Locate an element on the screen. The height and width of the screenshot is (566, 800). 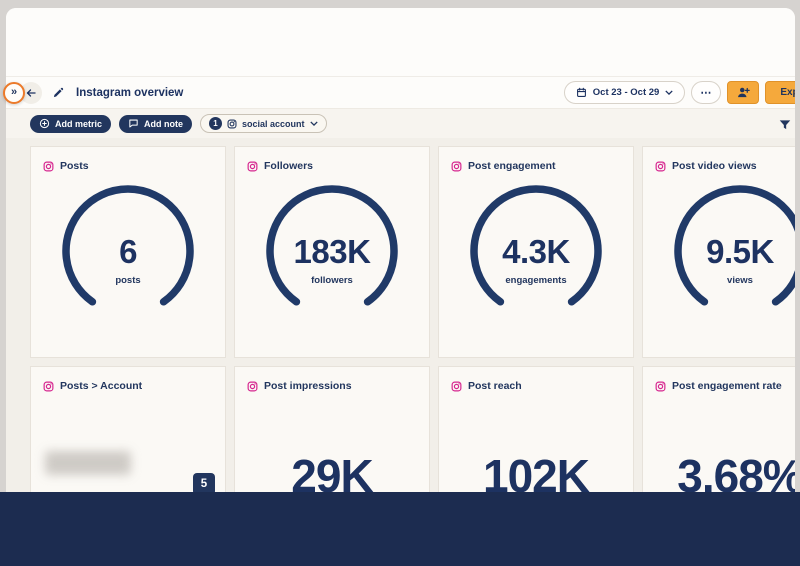
window-top-strip is located at coordinates (400, 42).